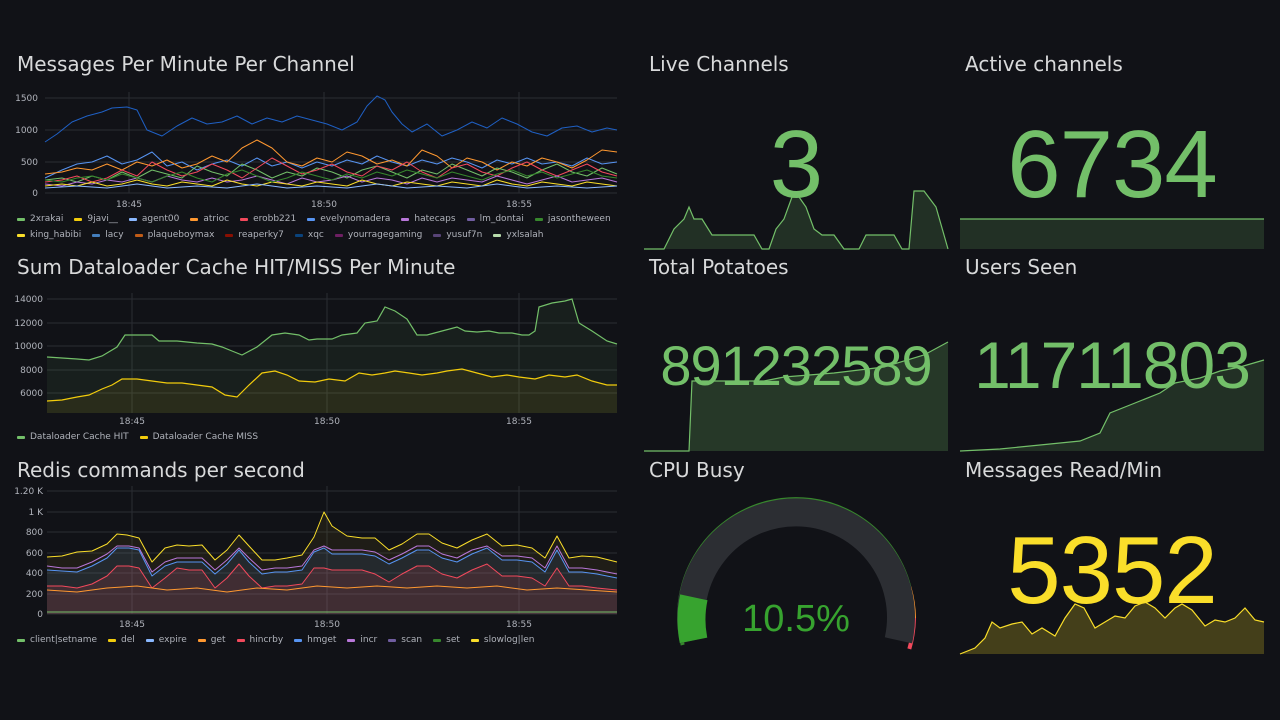  I want to click on legend-item: incr, so click(362, 640).